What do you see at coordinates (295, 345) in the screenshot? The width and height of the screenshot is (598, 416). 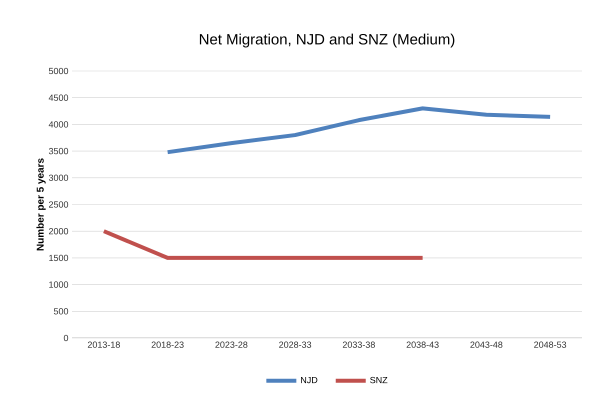 I see `x-tick-label: 2028-33` at bounding box center [295, 345].